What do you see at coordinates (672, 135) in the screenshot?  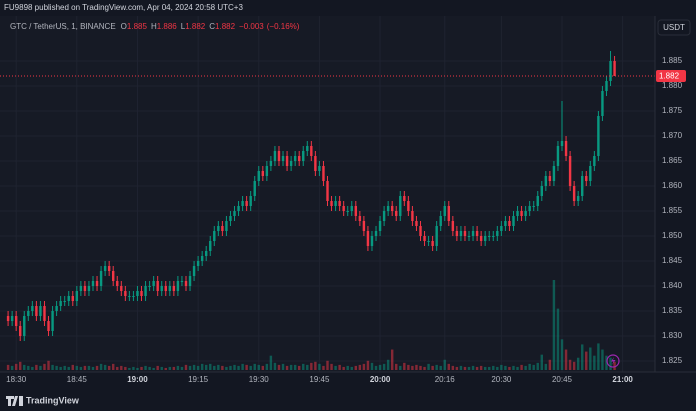 I see `y-tick-label: 1.870` at bounding box center [672, 135].